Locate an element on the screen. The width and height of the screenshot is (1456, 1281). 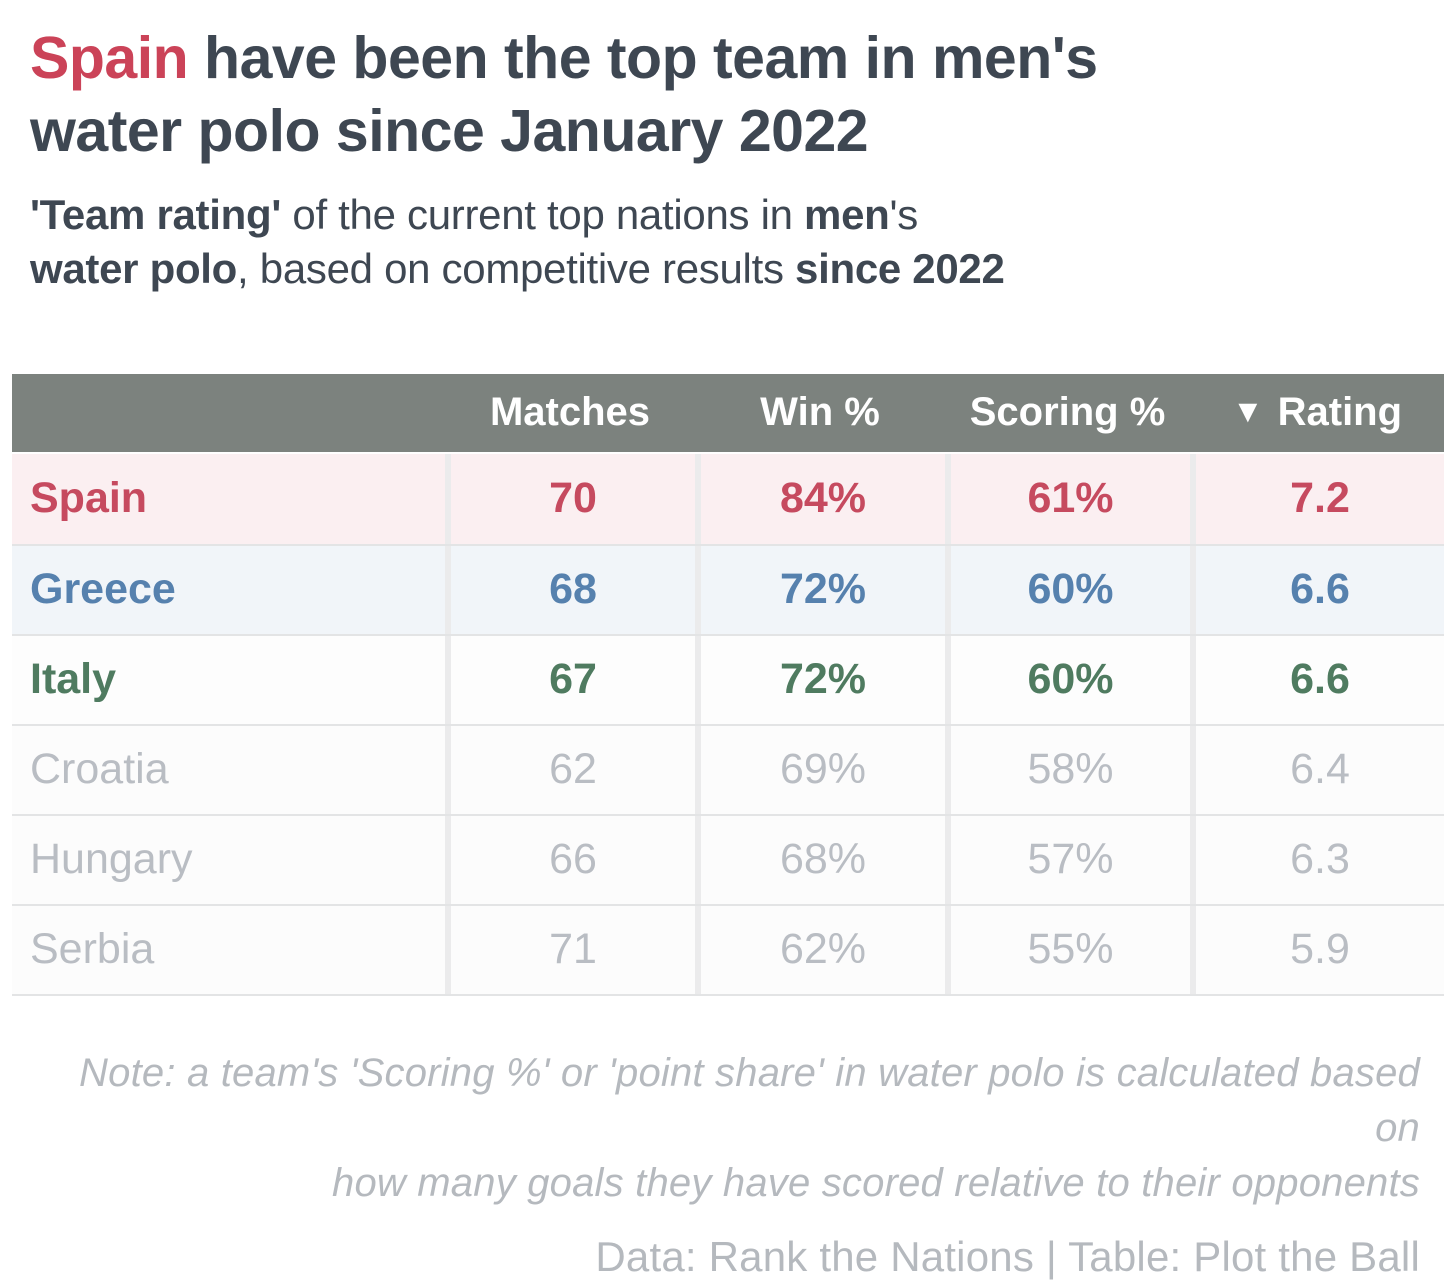
matches-cell: 70 is located at coordinates (570, 498).